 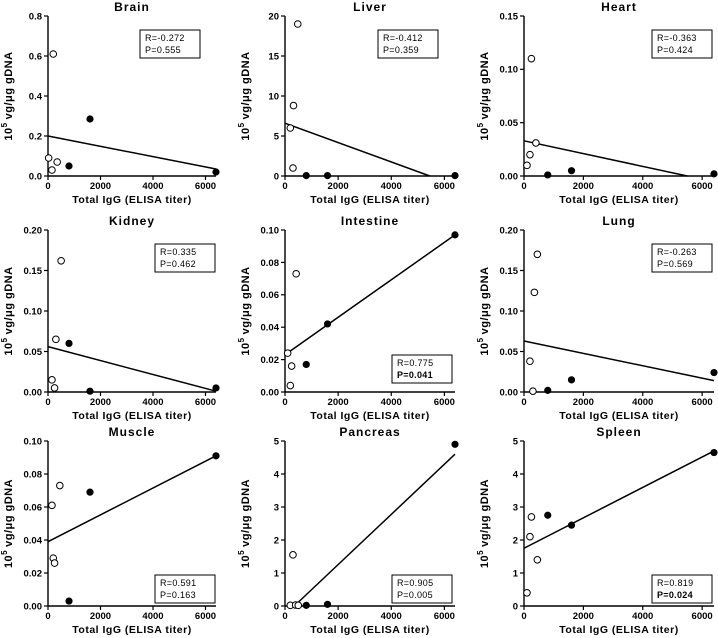 What do you see at coordinates (33, 230) in the screenshot?
I see `y-tick-label: 0.20` at bounding box center [33, 230].